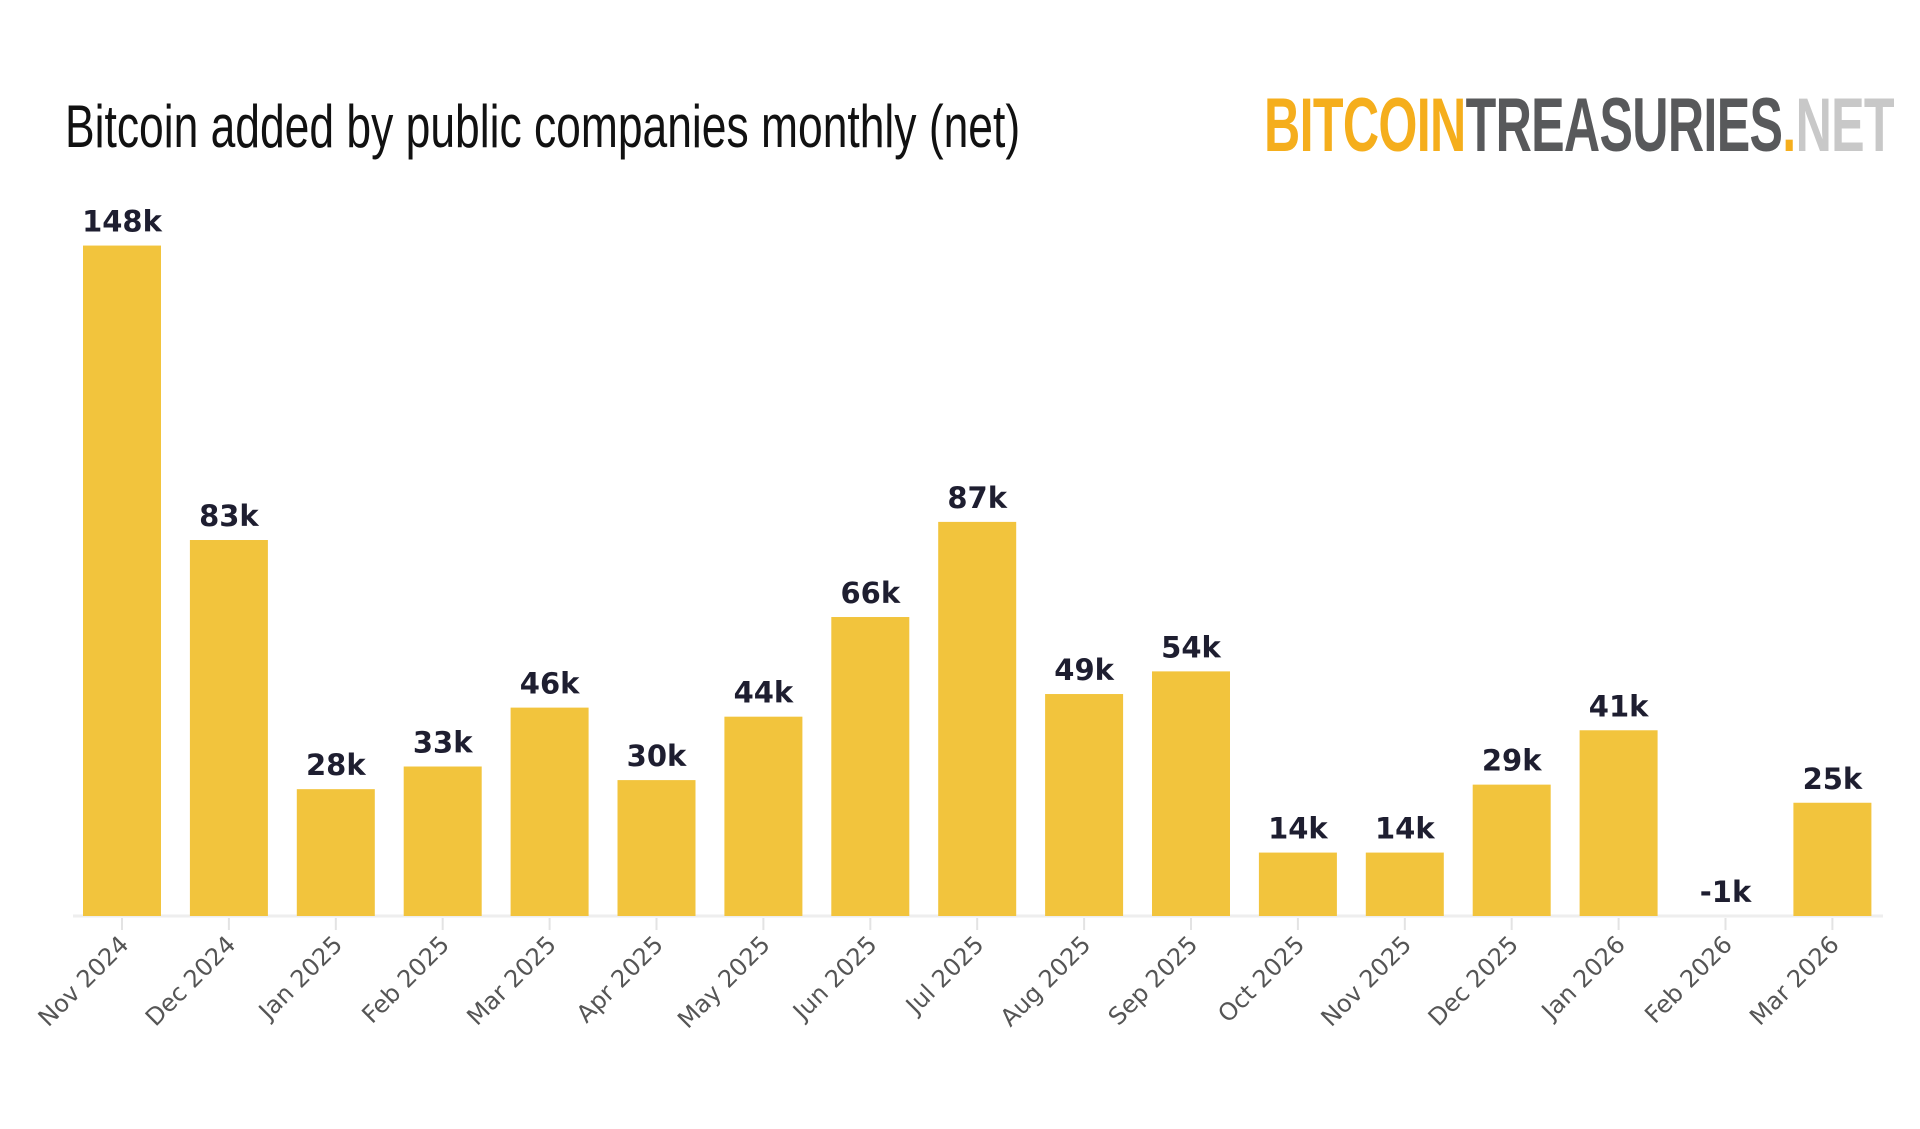 This screenshot has width=1920, height=1129. I want to click on data-label: 54k, so click(1191, 647).